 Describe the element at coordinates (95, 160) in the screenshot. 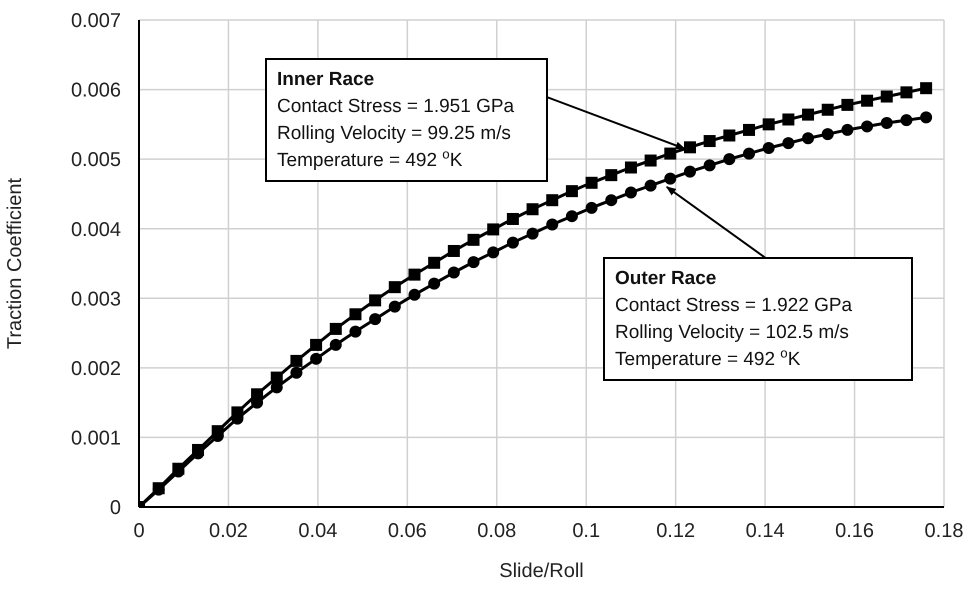

I see `y-tick-label: 0.005` at that location.